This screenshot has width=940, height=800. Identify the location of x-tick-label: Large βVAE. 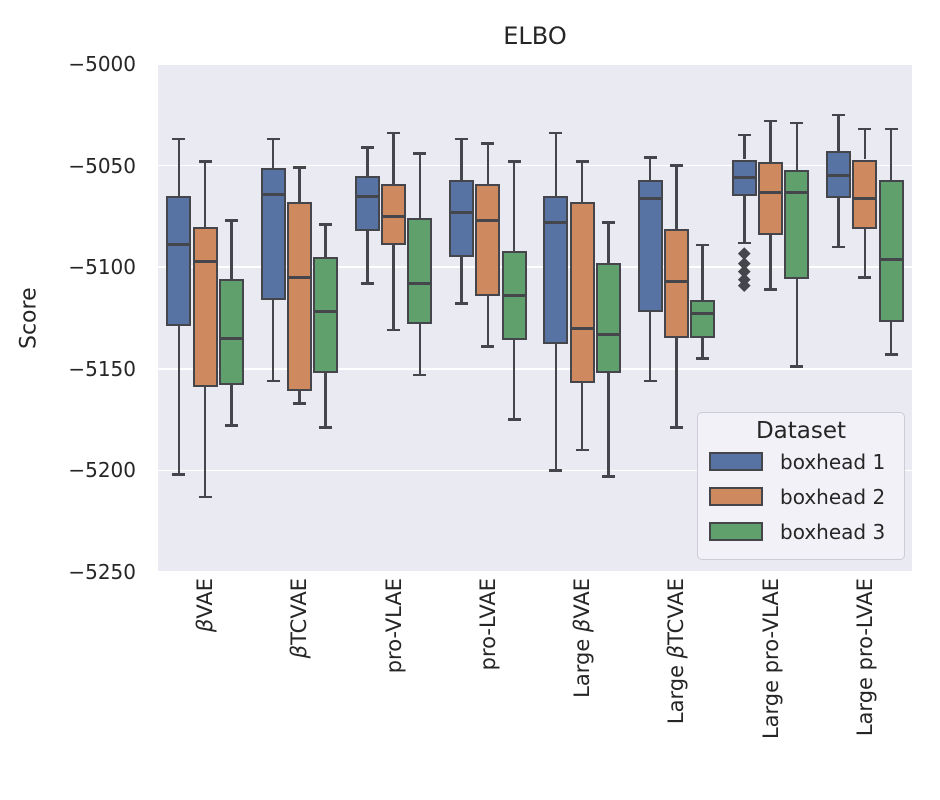
(582, 638).